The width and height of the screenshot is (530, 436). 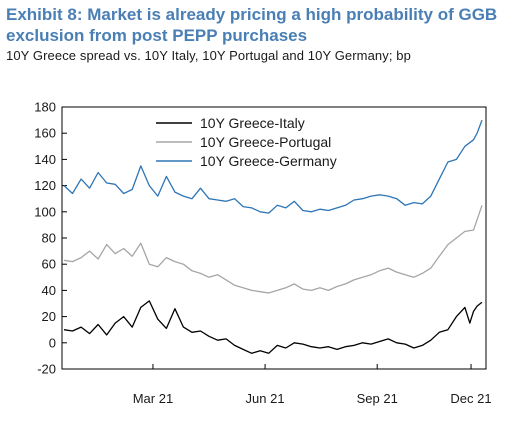 I want to click on y-tick-label: 180, so click(x=45, y=107).